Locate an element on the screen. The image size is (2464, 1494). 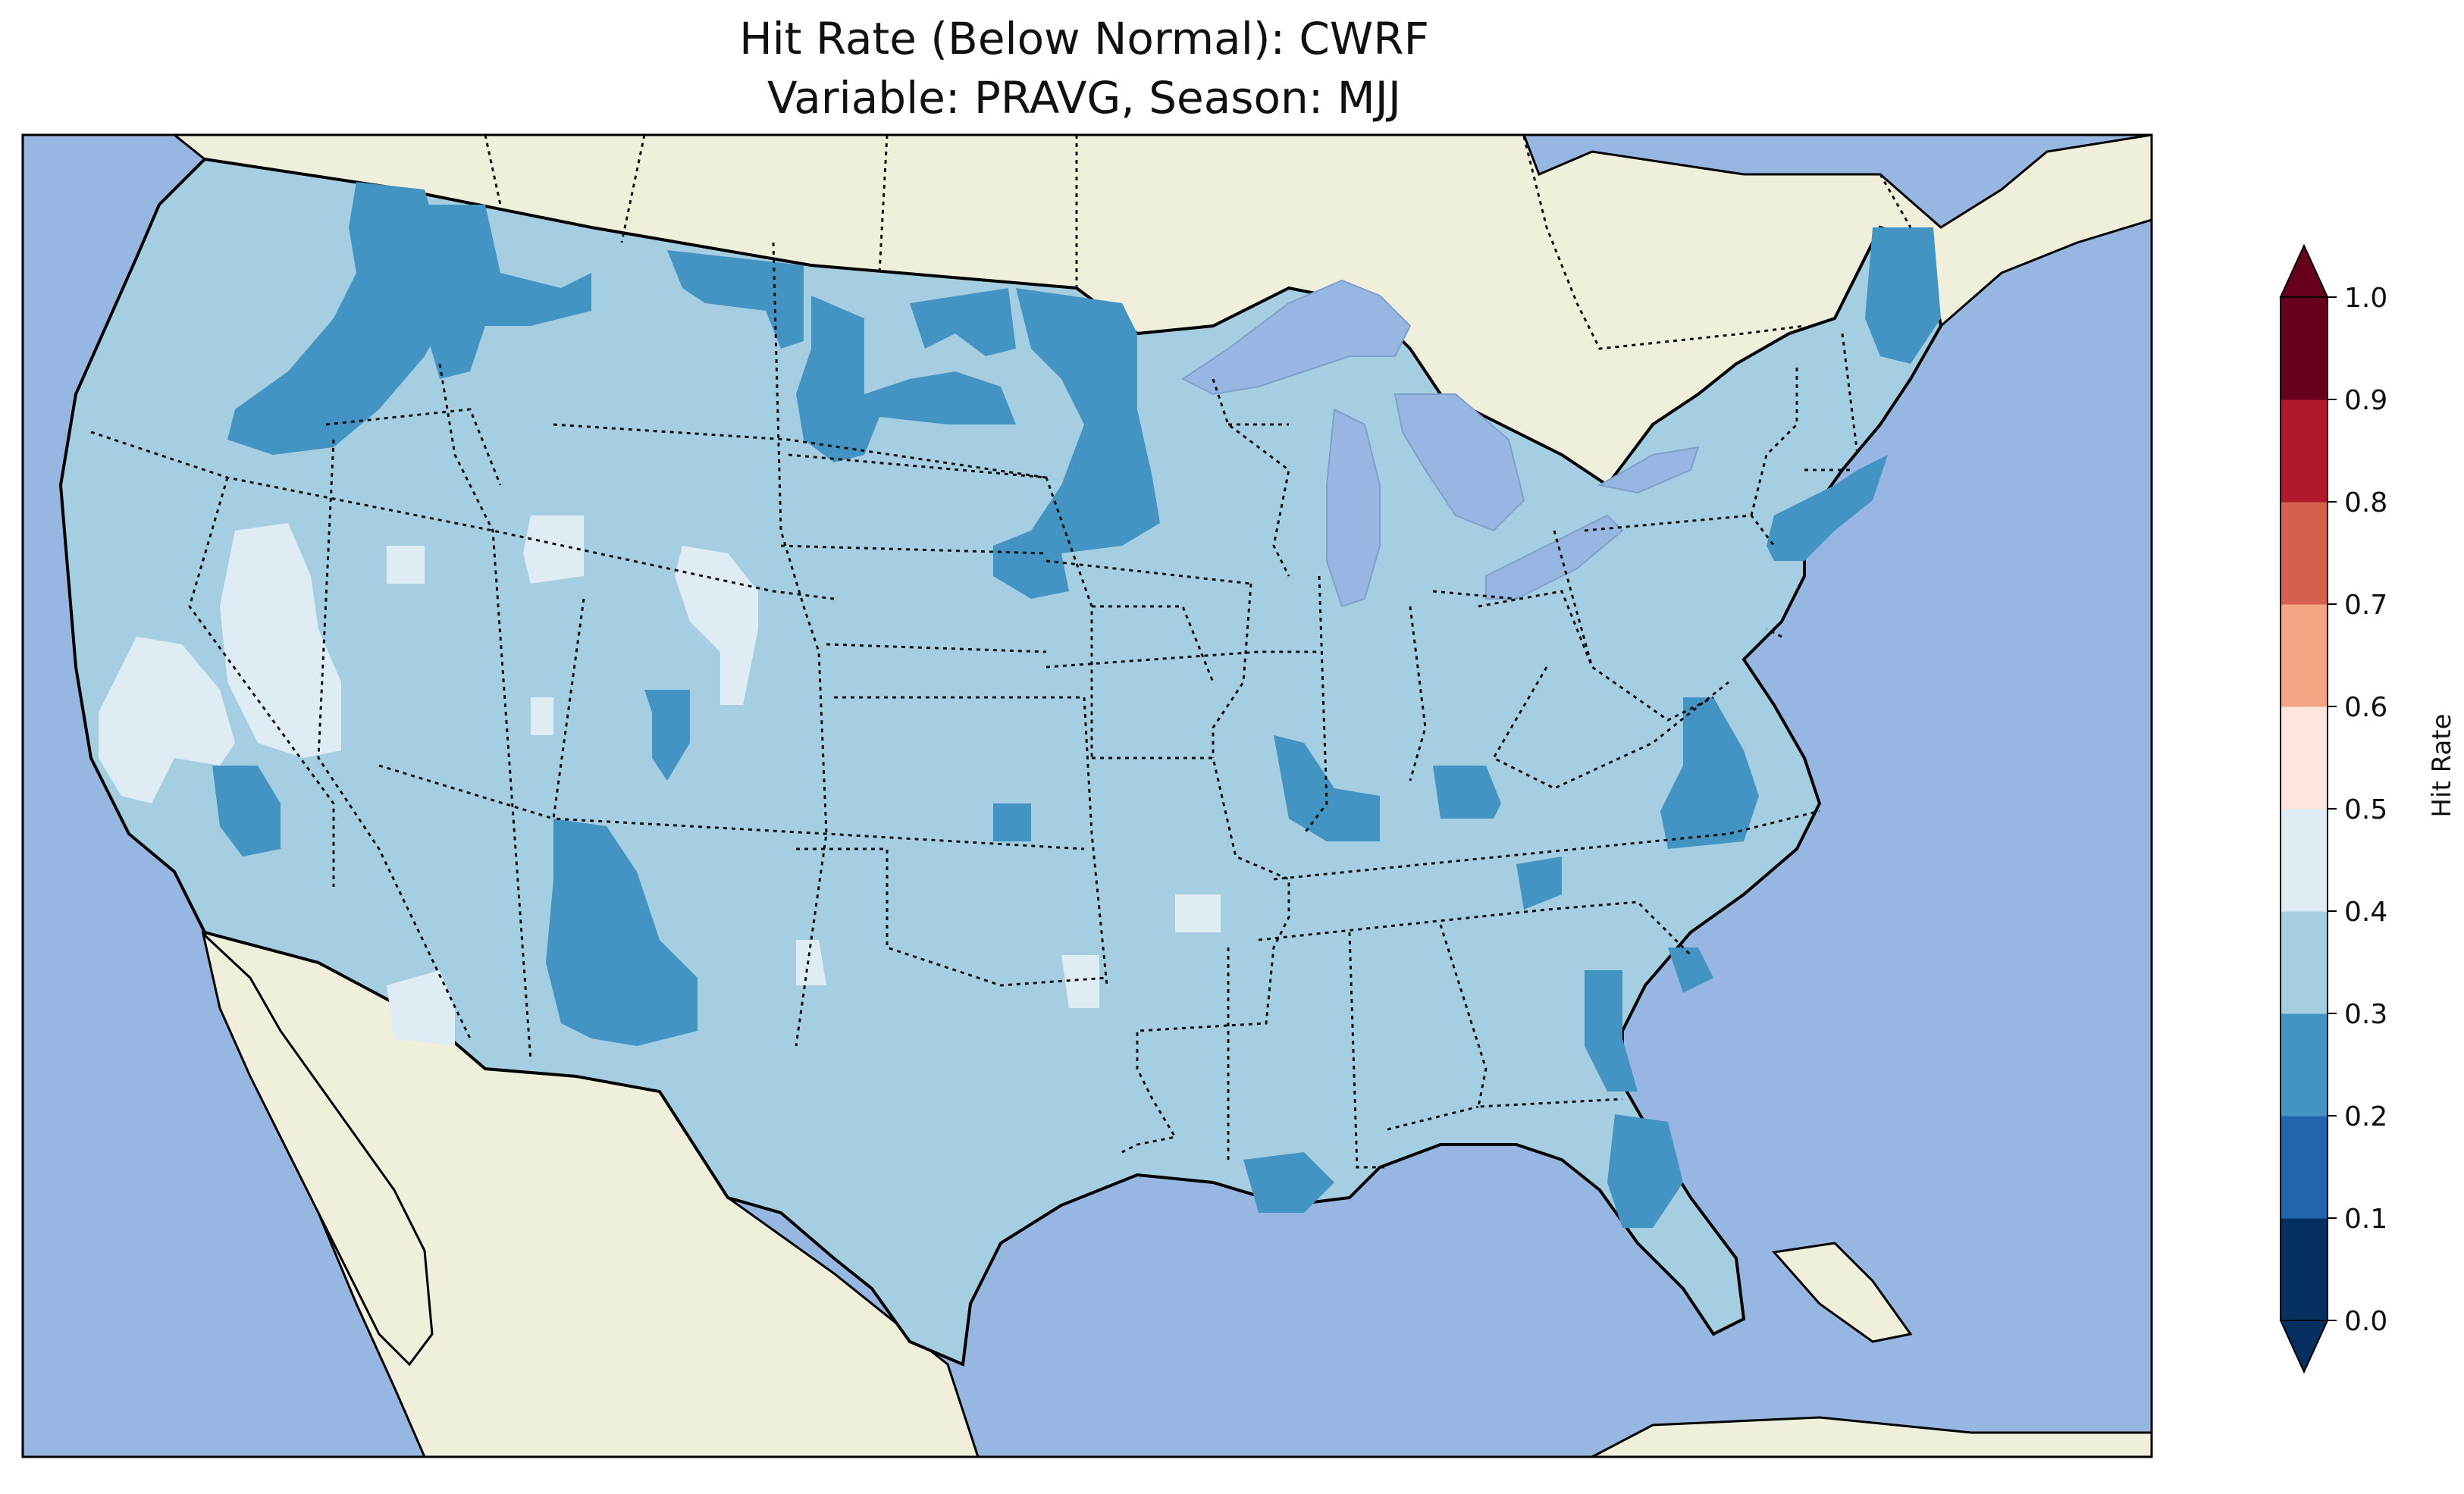
colorbar-tick-label: 0.7 is located at coordinates (2365, 605).